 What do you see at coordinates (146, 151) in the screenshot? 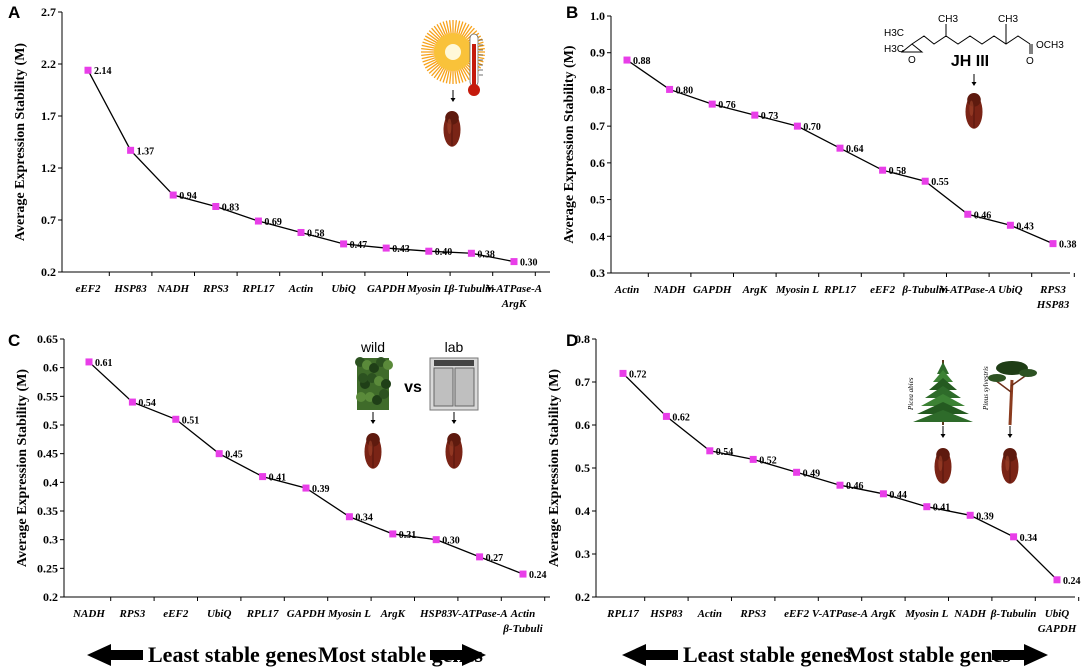
I see `data-label: 1.37` at bounding box center [146, 151].